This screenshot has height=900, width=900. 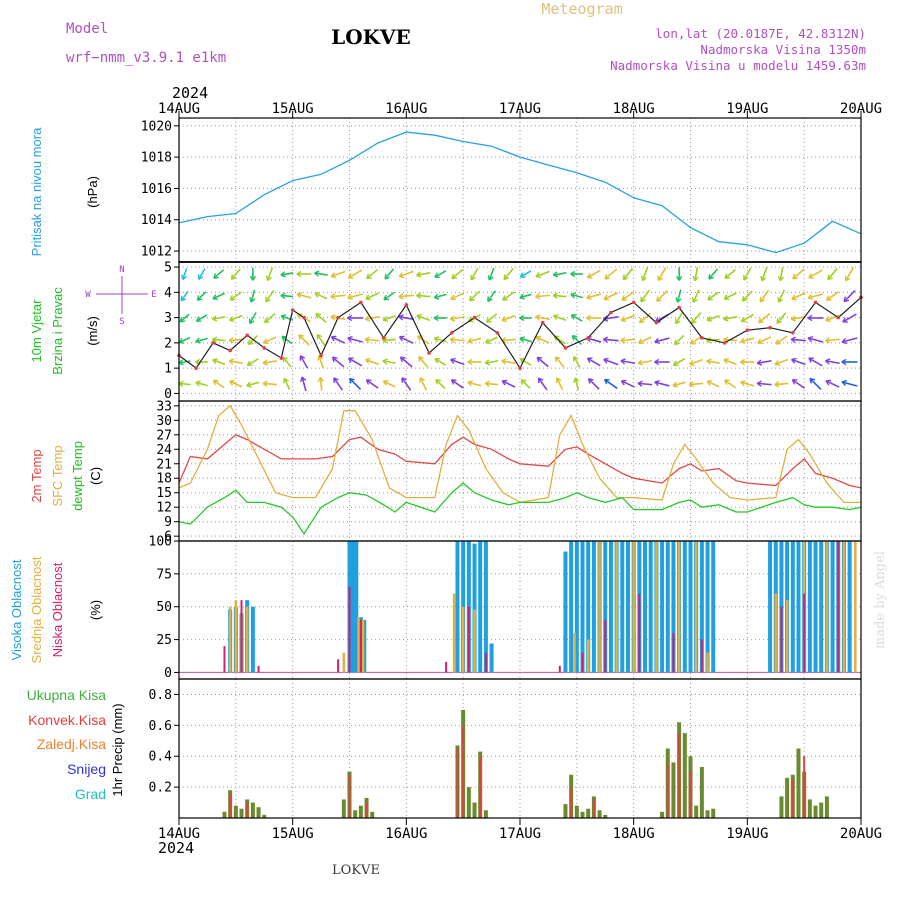 I want to click on time-label-top: 17AUG, so click(x=520, y=109).